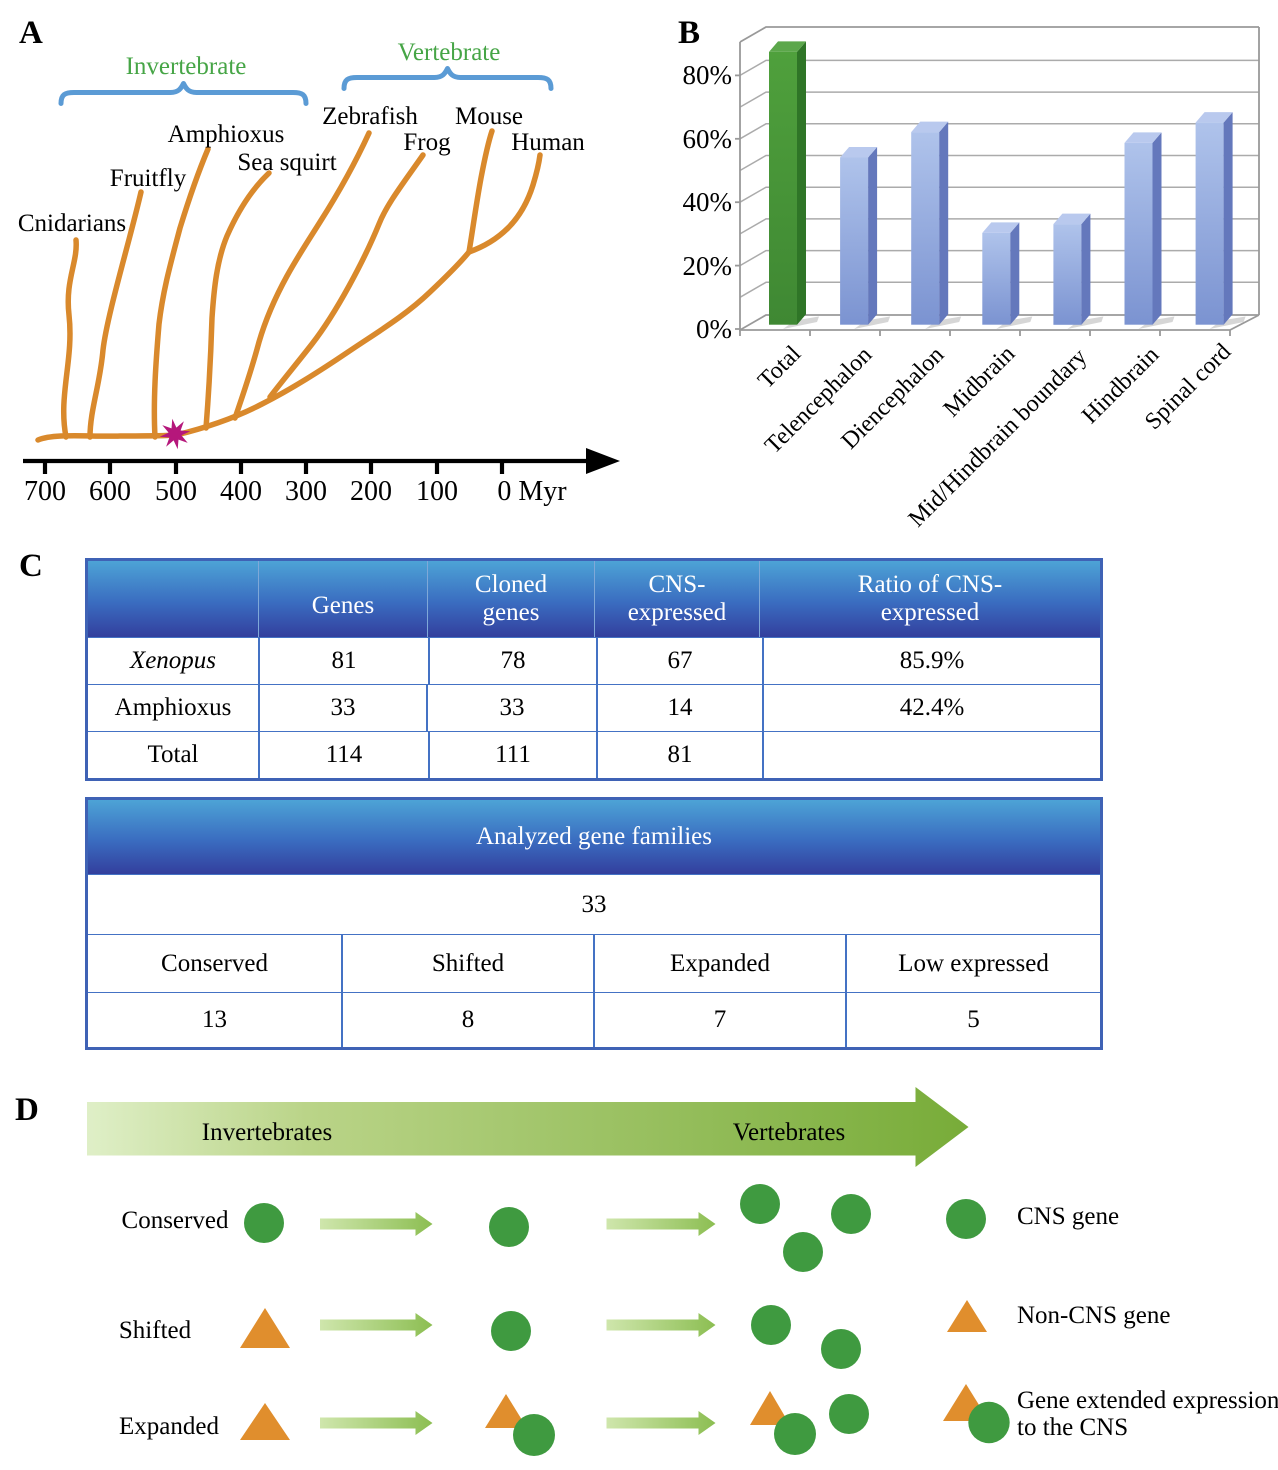  What do you see at coordinates (286, 162) in the screenshot?
I see `svg-text: Sea squirt` at bounding box center [286, 162].